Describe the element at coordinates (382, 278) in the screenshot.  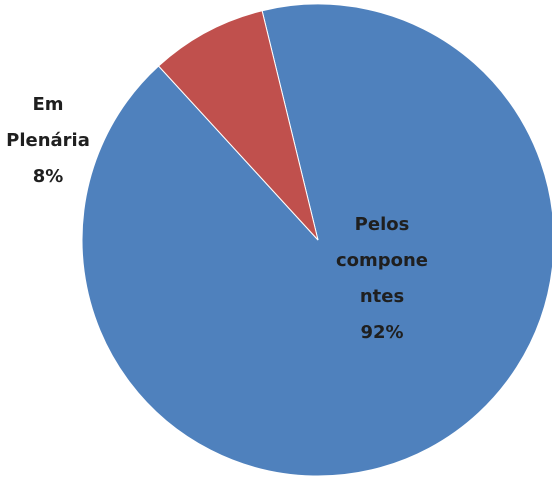
I see `slice-label-pelos-componentes: Pelos compone ntes 92%` at that location.